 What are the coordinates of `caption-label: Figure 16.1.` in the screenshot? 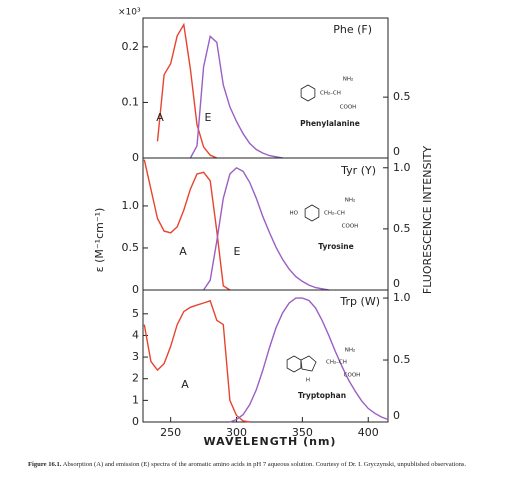 It's located at (45, 464).